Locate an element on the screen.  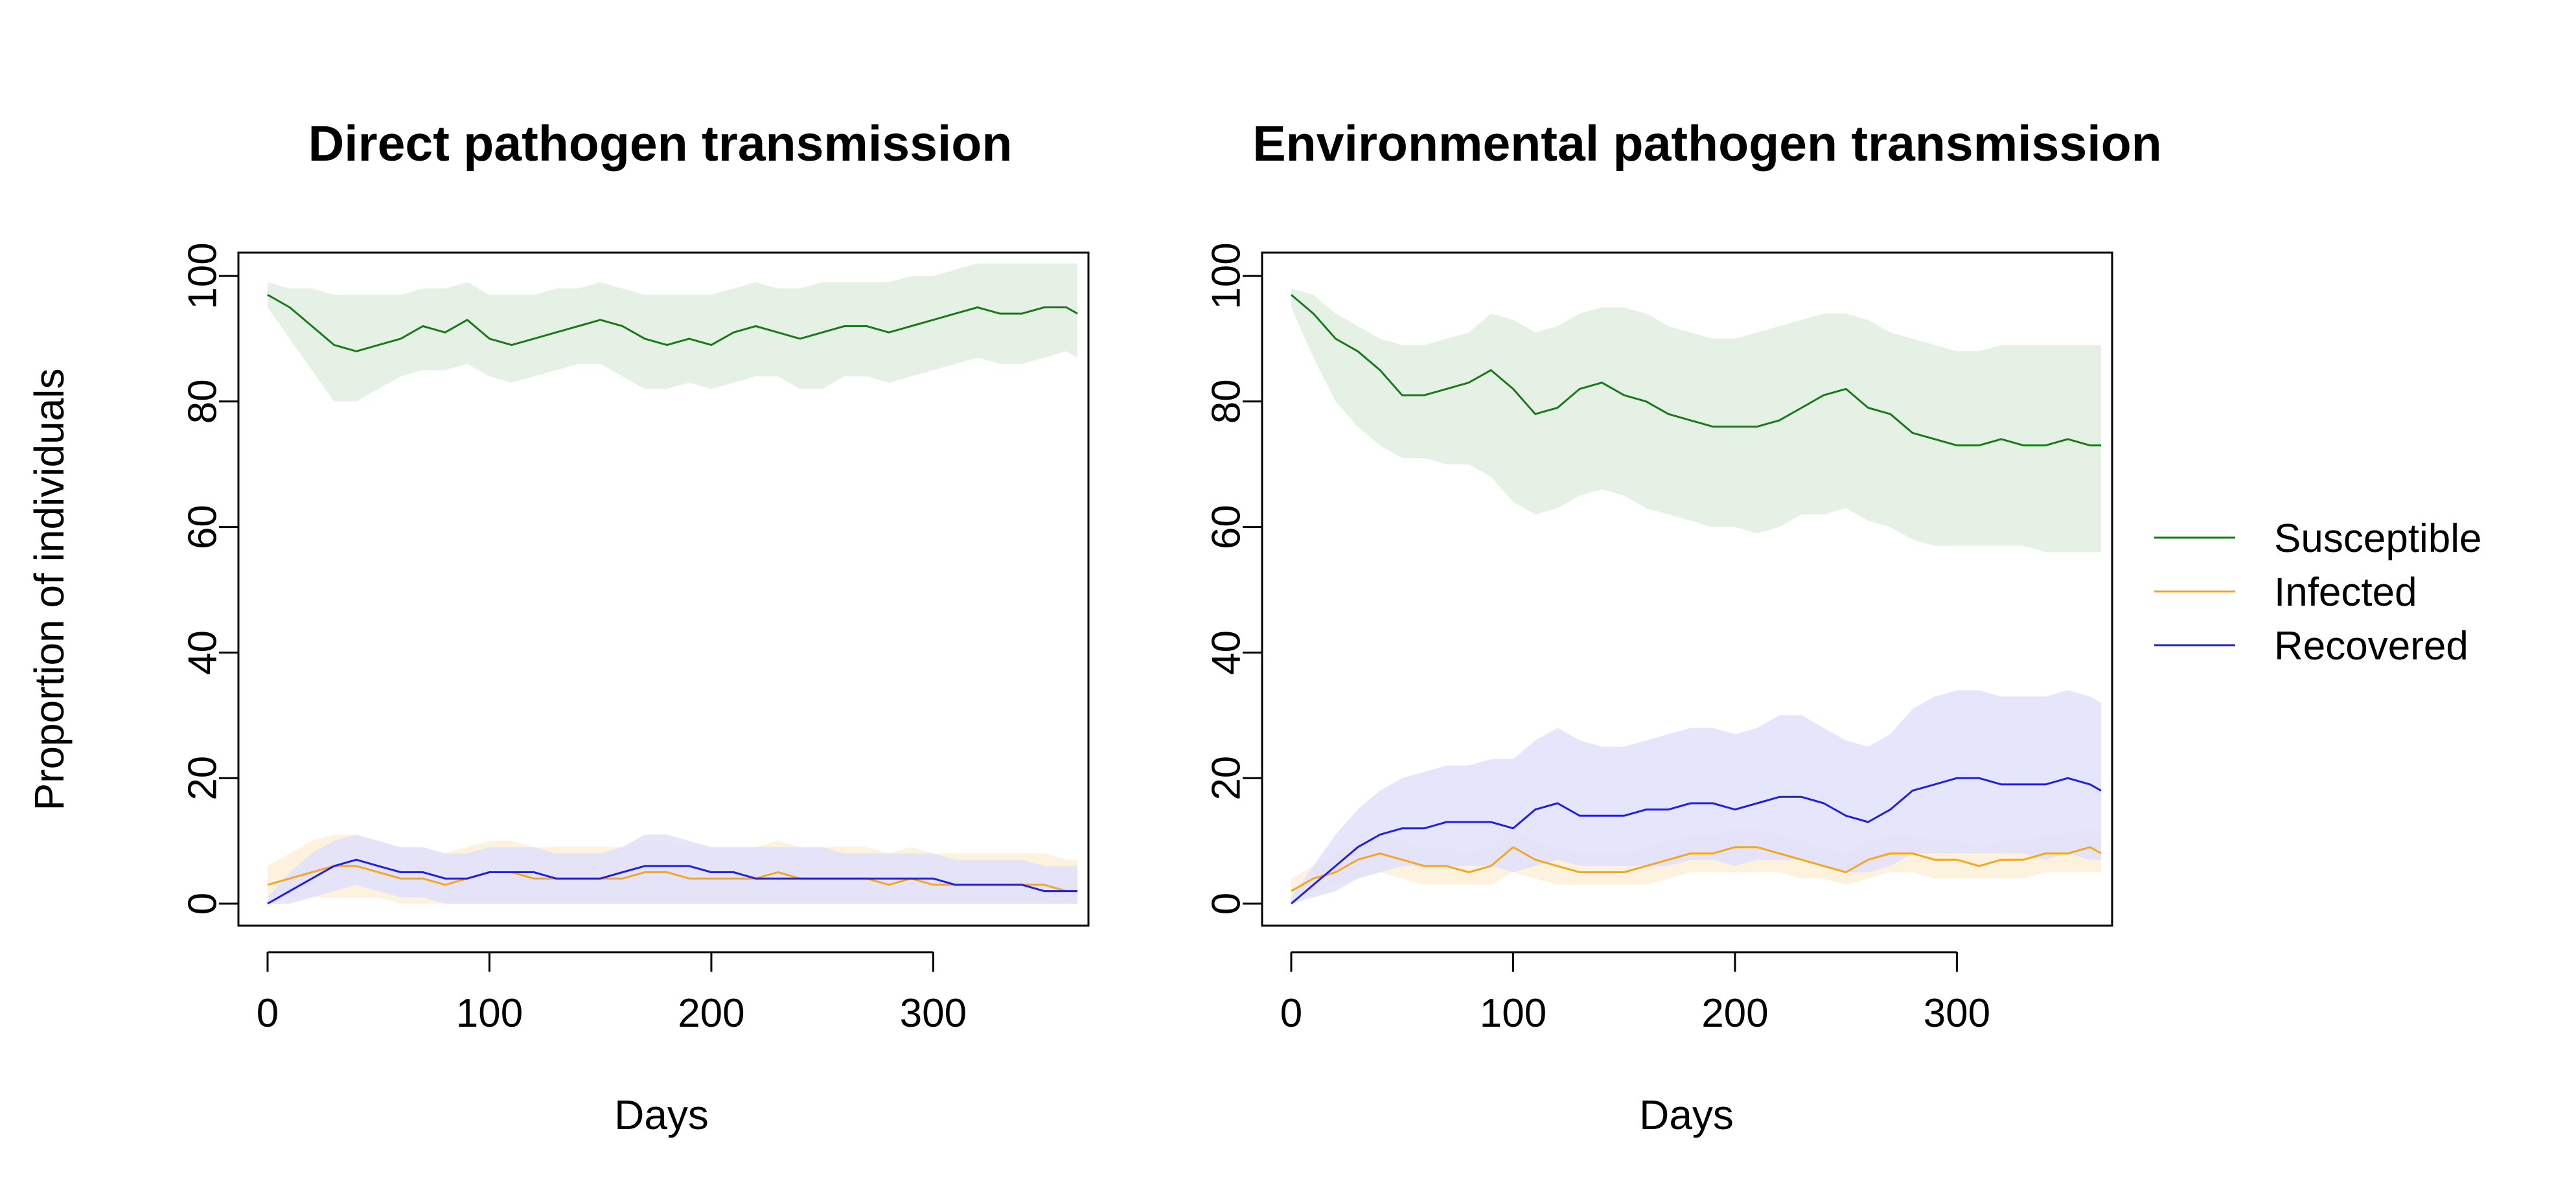
panel-title: Environmental pathogen transmission is located at coordinates (1706, 144).